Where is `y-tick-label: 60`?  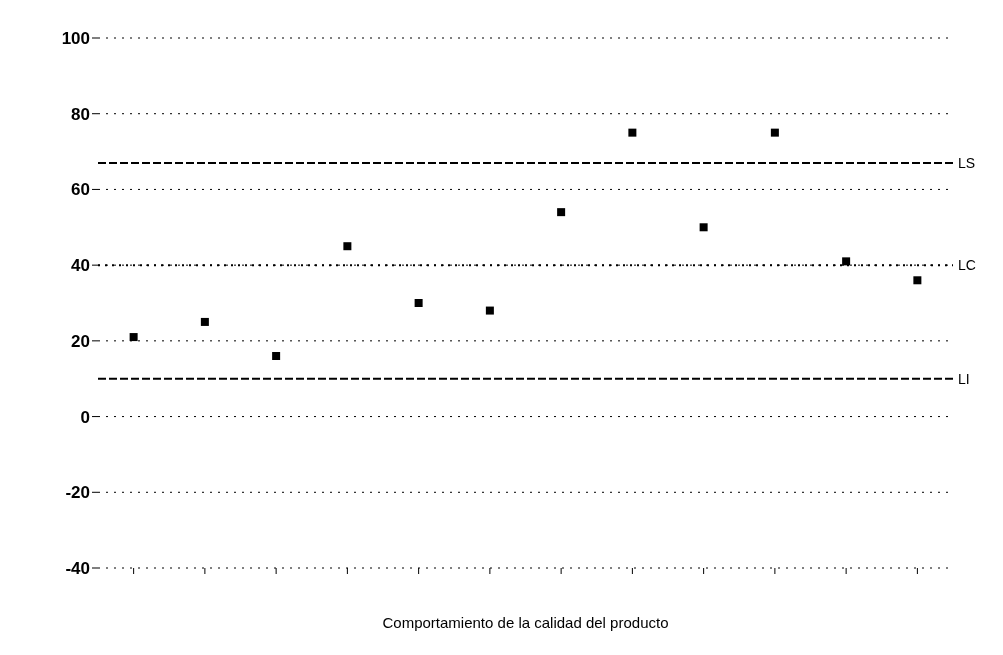
y-tick-label: 60 is located at coordinates (80, 190).